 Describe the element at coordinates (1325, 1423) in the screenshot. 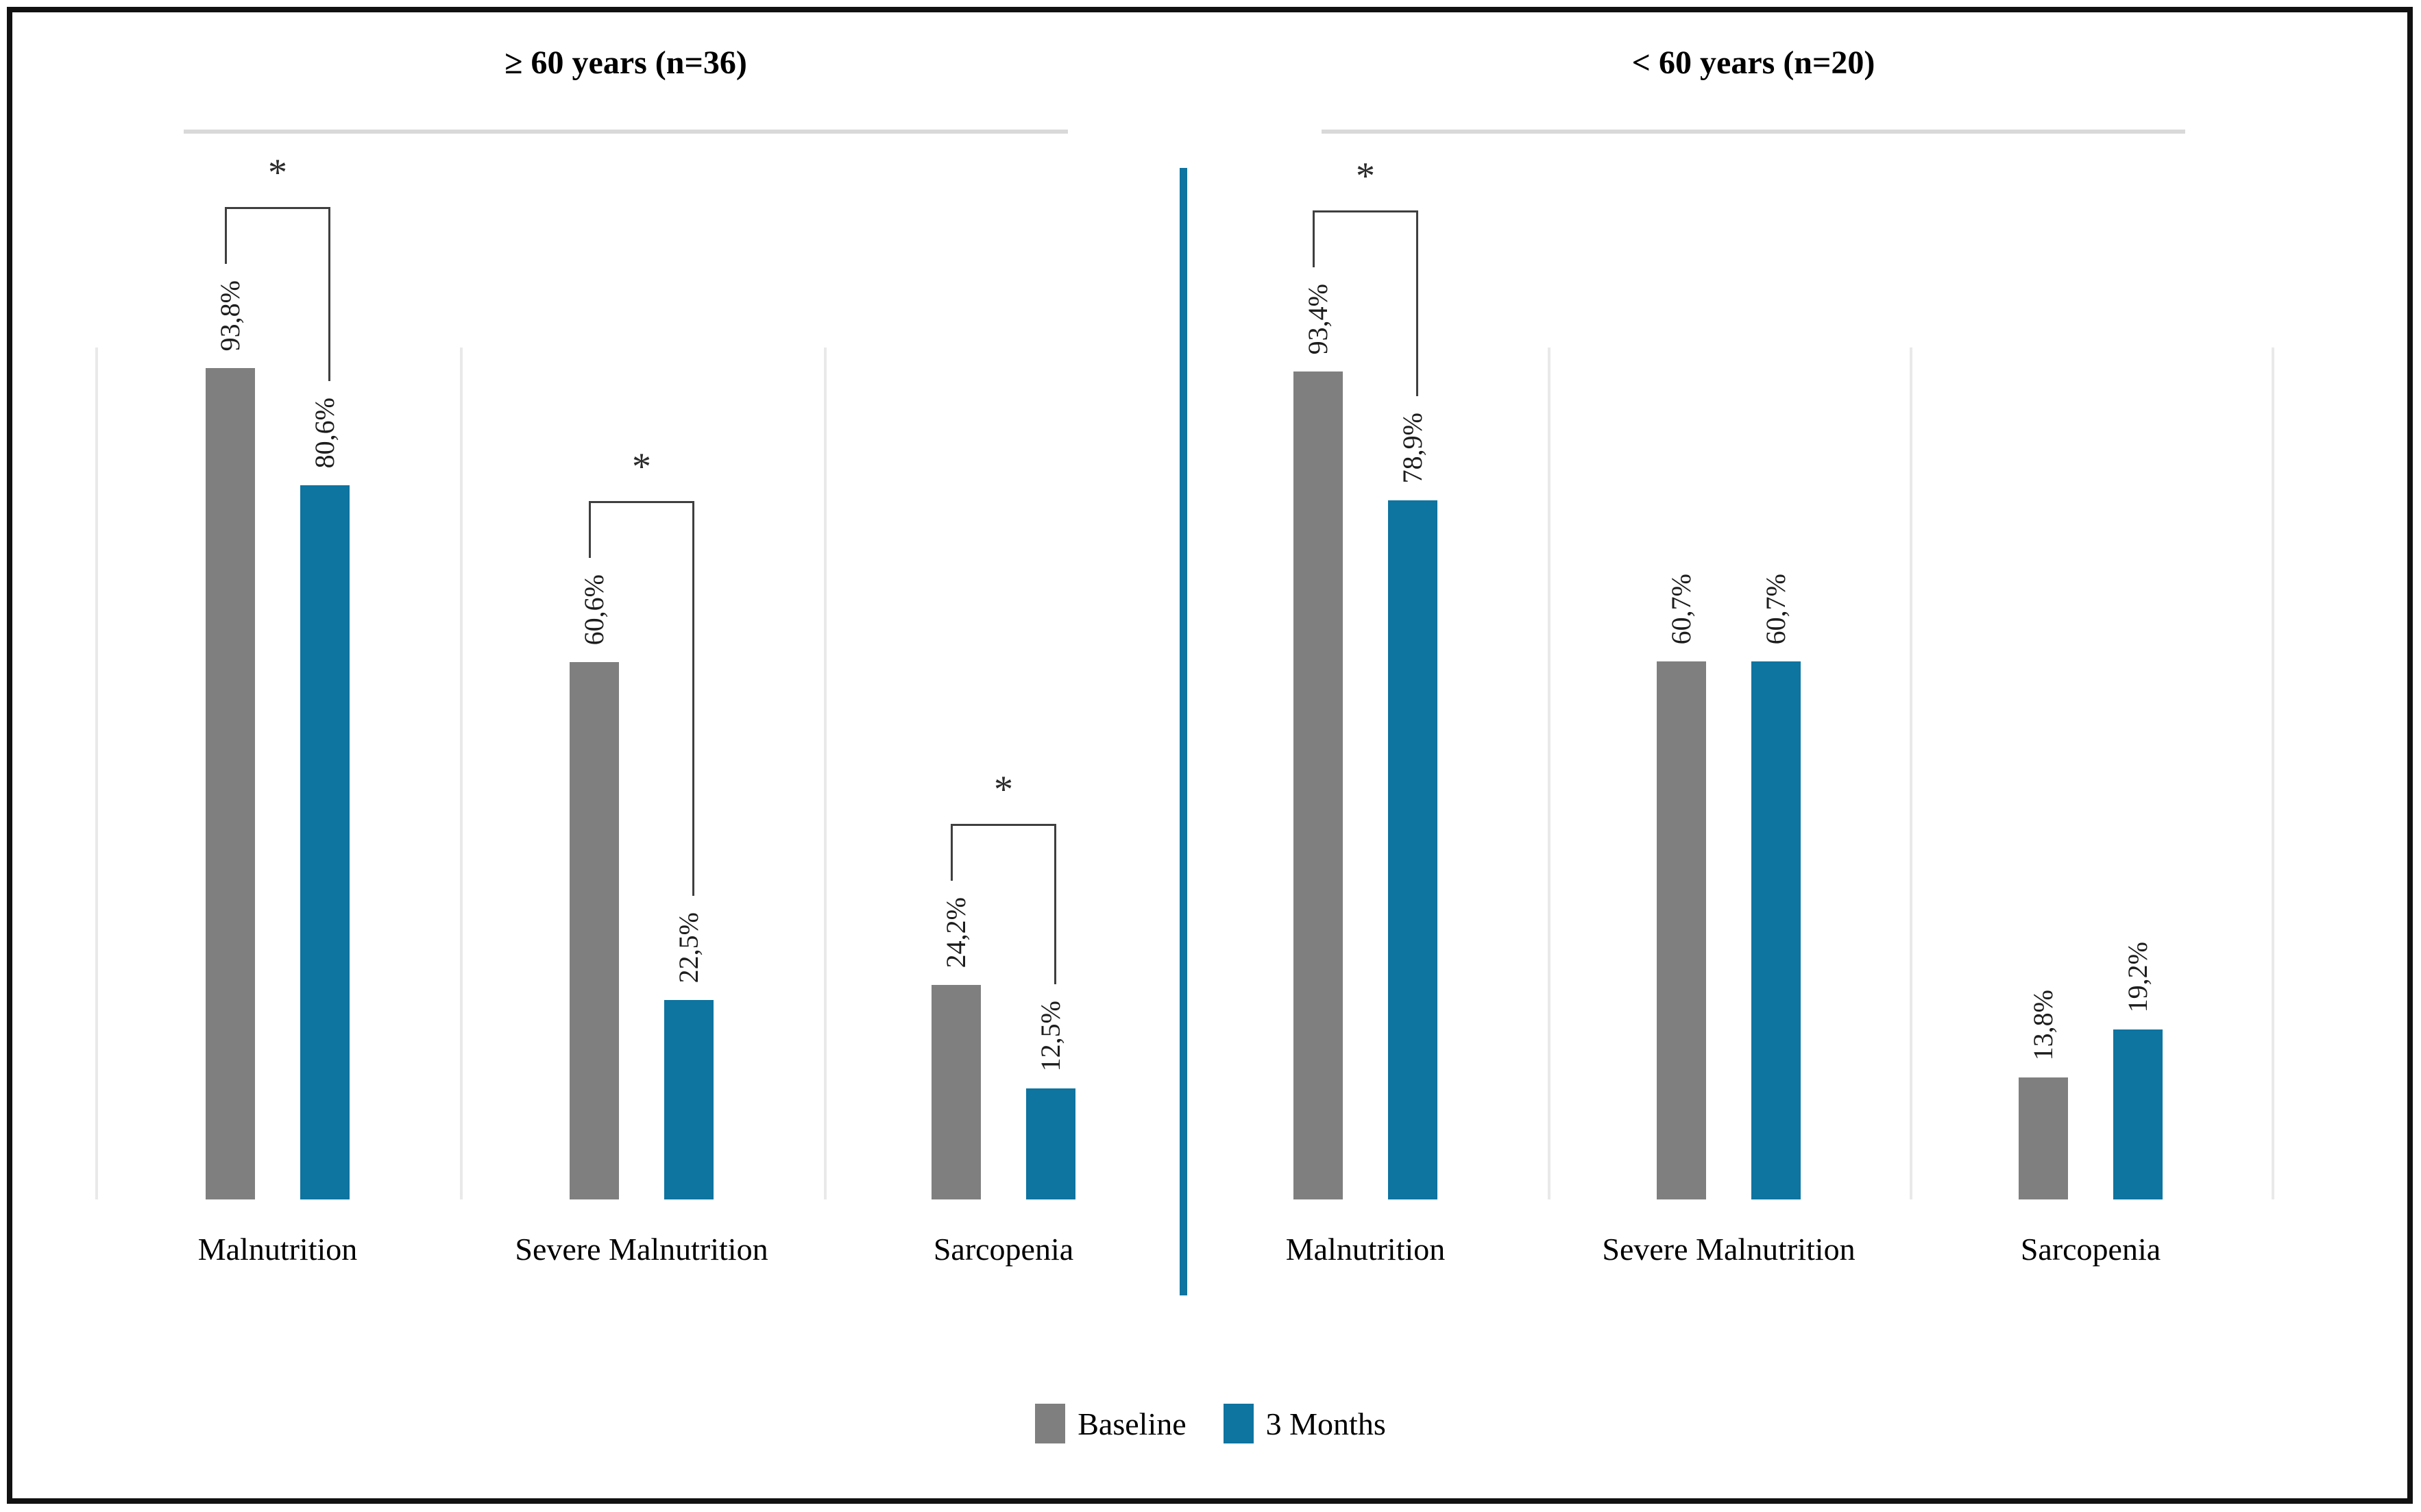

I see `legend-label-3-months: 3 Months` at that location.